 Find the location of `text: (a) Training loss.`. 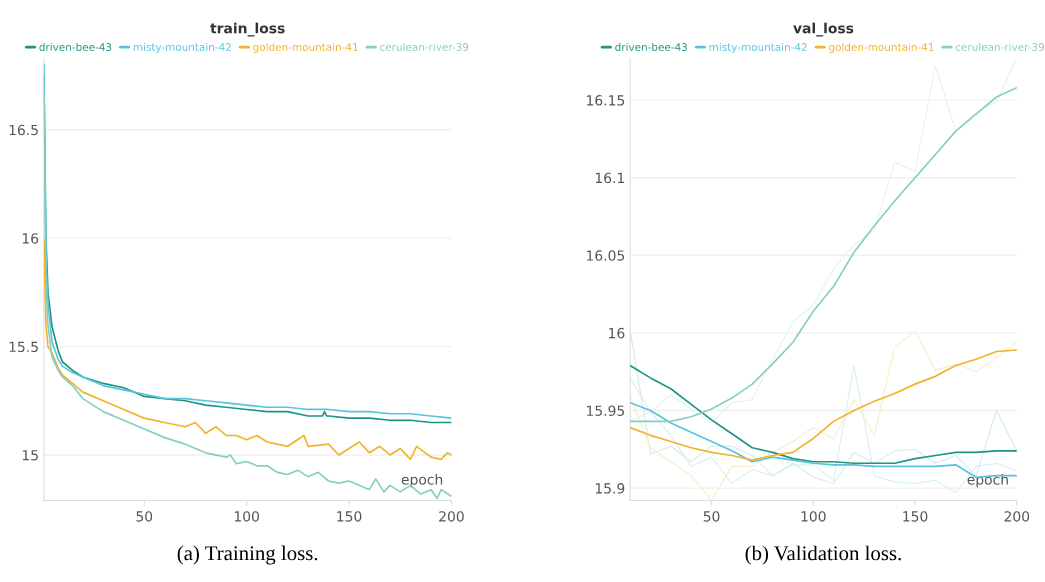

text: (a) Training loss. is located at coordinates (247, 555).